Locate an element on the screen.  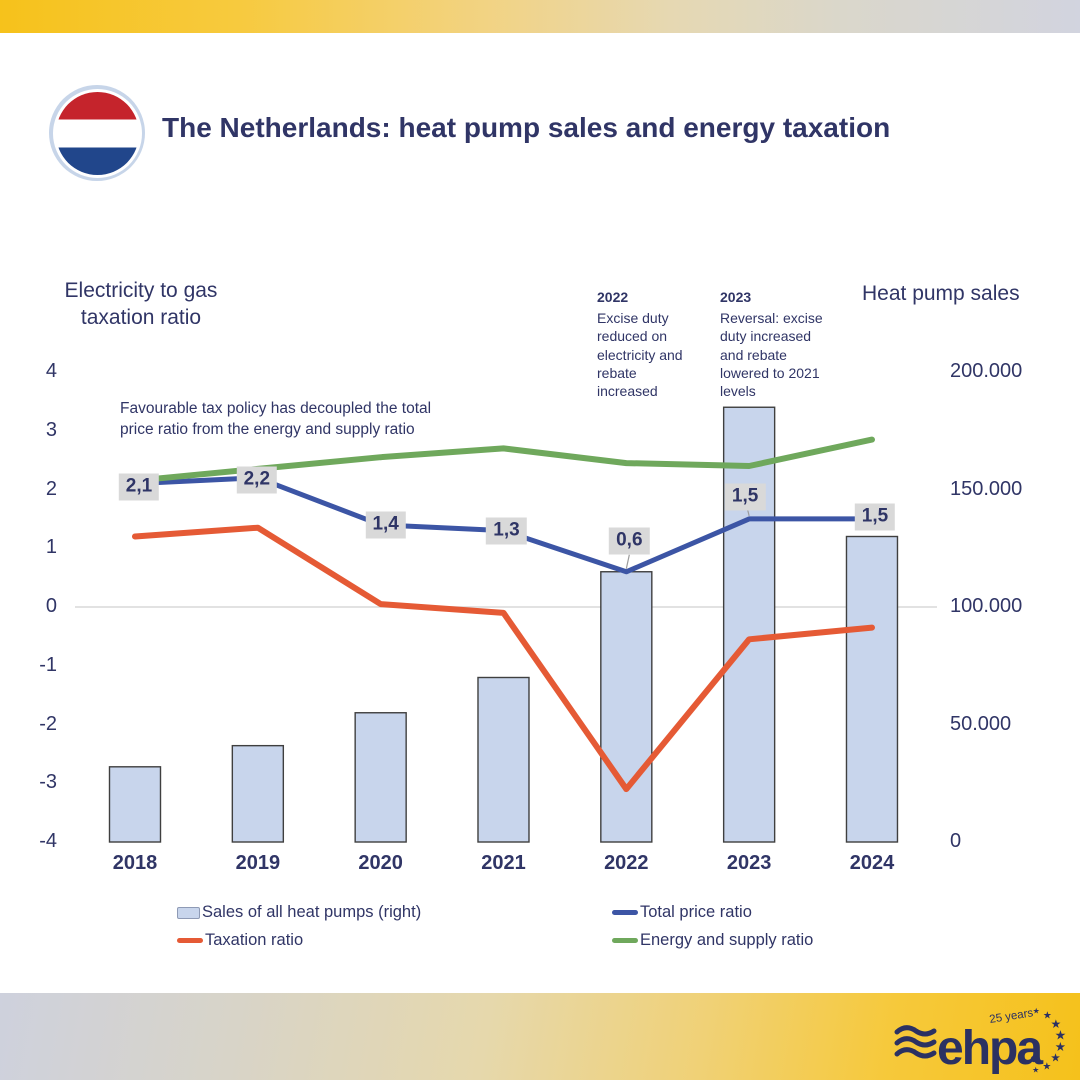
data-label-2023: 1,5 is located at coordinates (745, 497).